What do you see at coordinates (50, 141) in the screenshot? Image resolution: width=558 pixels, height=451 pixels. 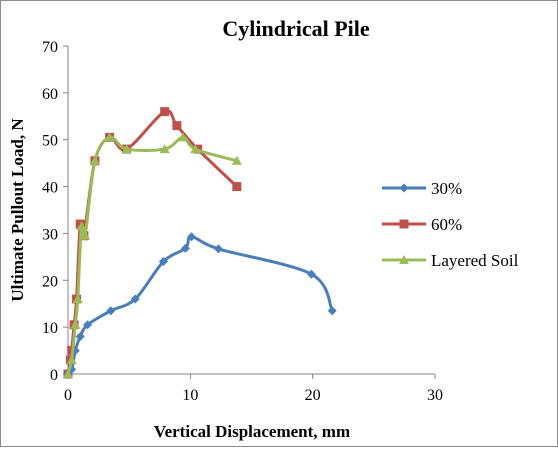 I see `y-tick-label: 50` at bounding box center [50, 141].